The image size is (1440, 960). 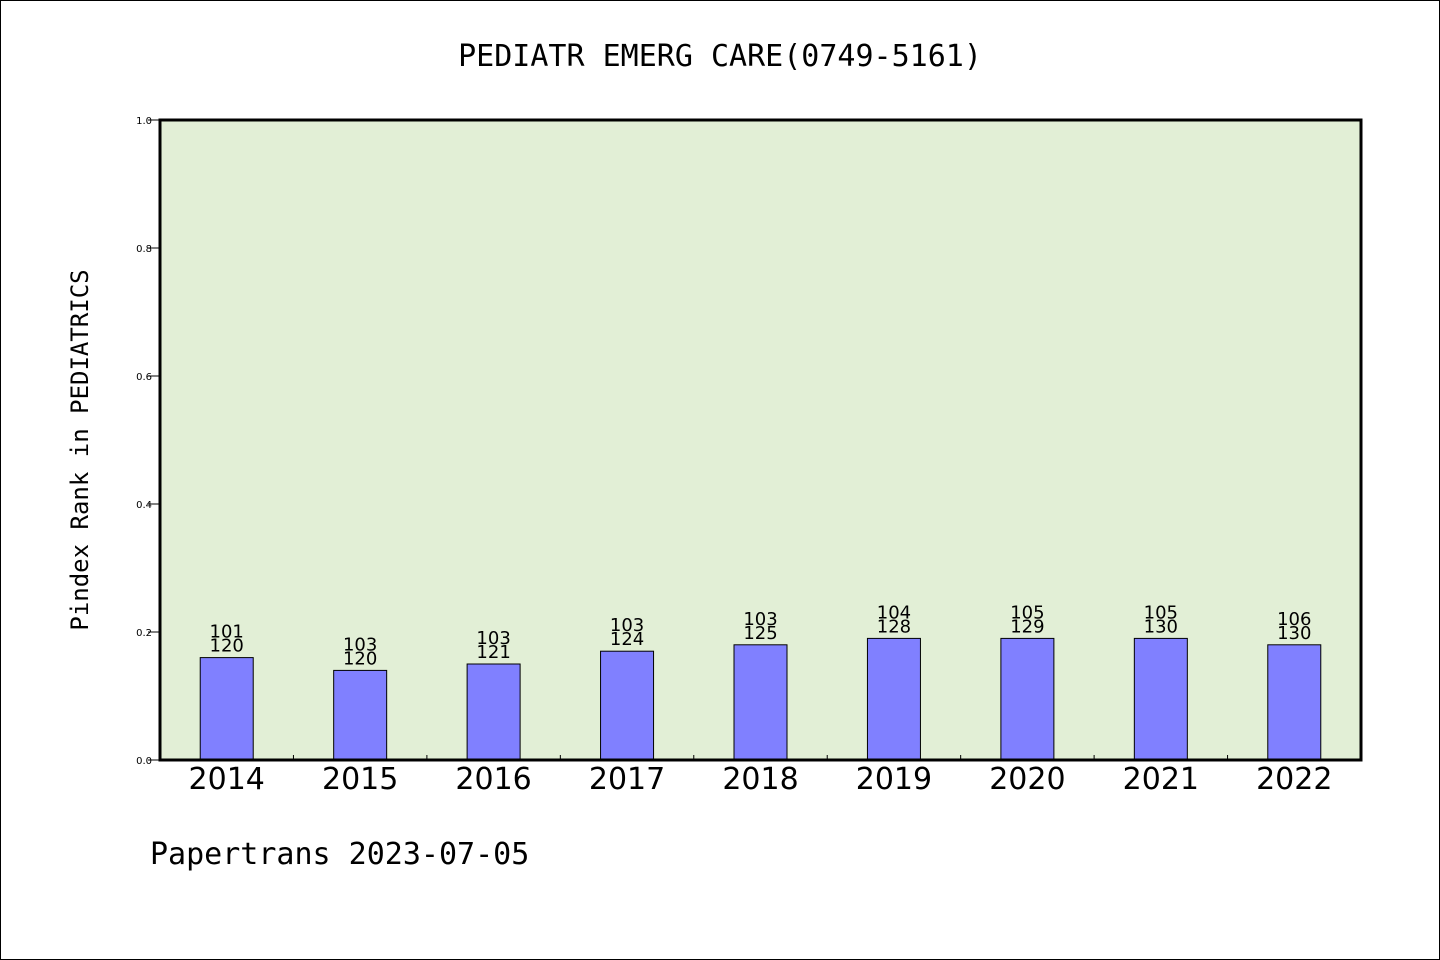 I want to click on bar-2014, so click(x=226, y=709).